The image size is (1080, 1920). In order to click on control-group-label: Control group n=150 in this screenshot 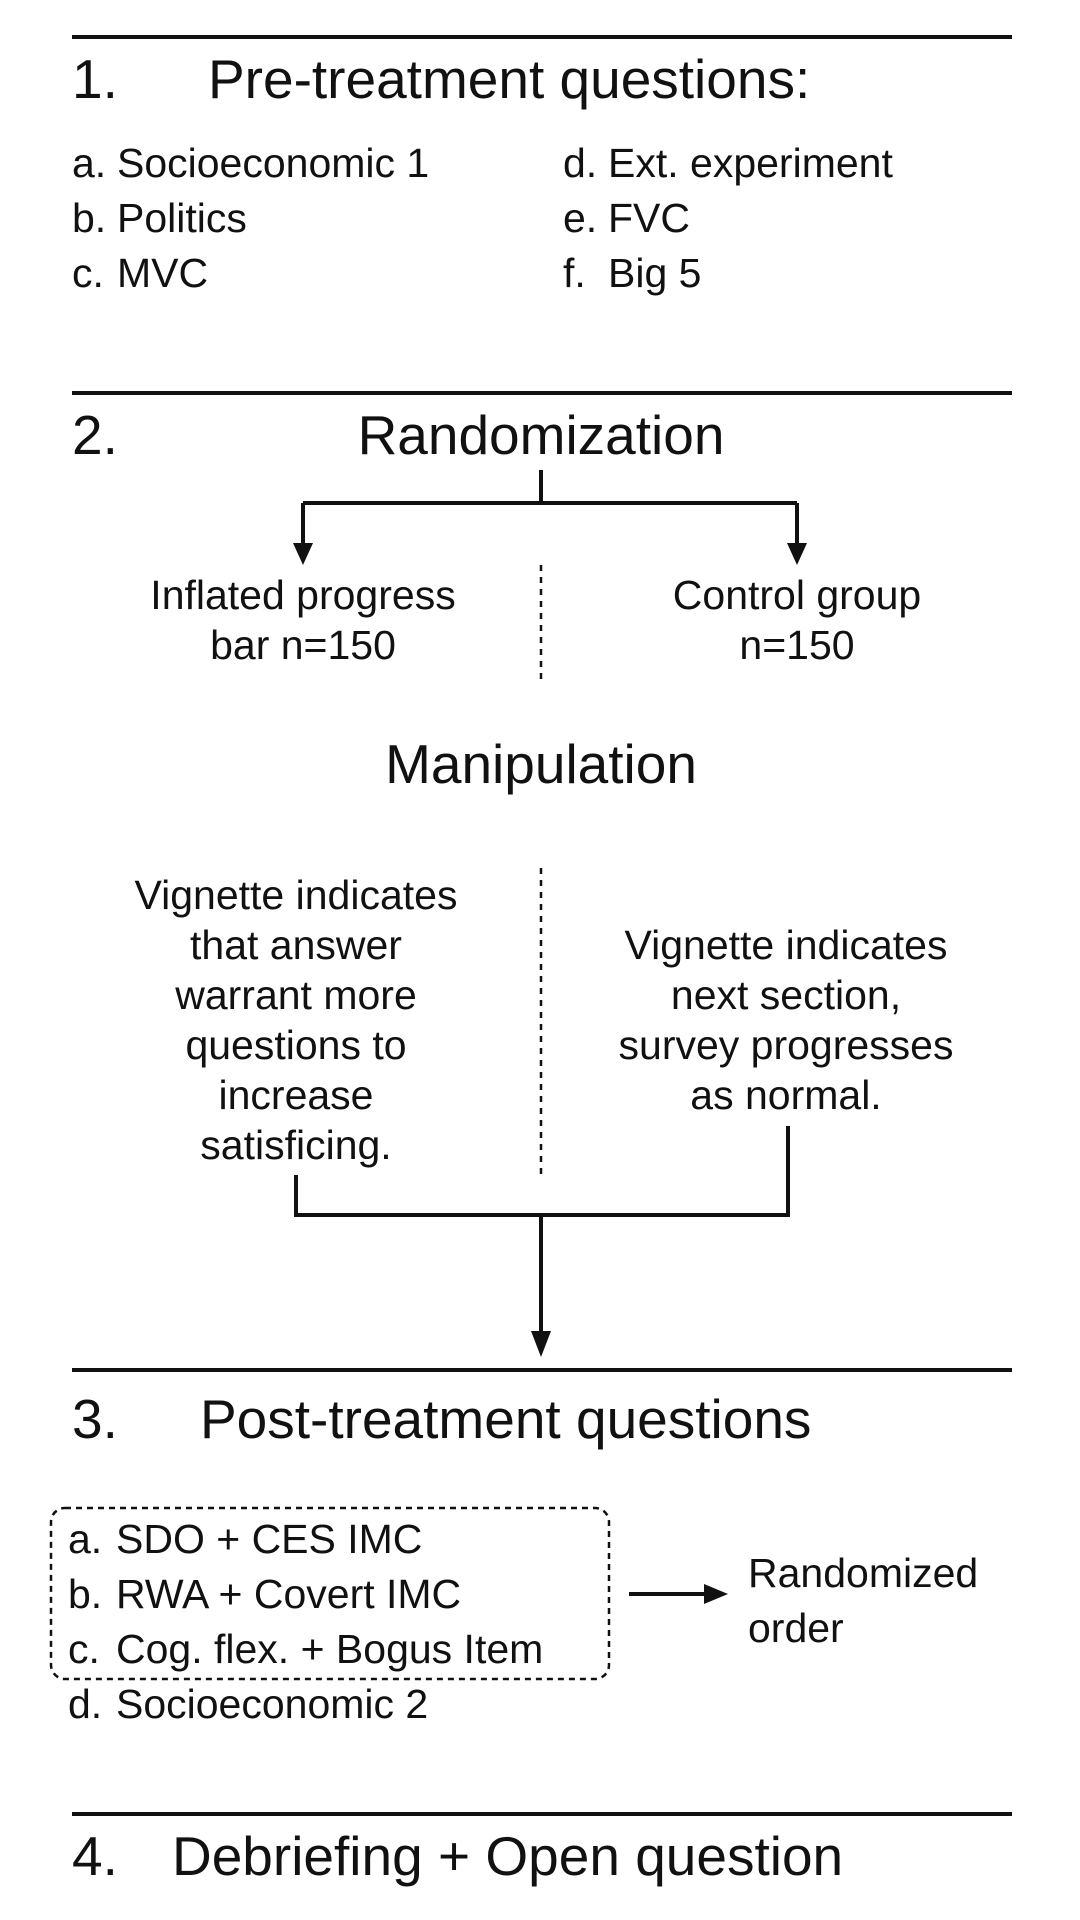, I will do `click(797, 620)`.